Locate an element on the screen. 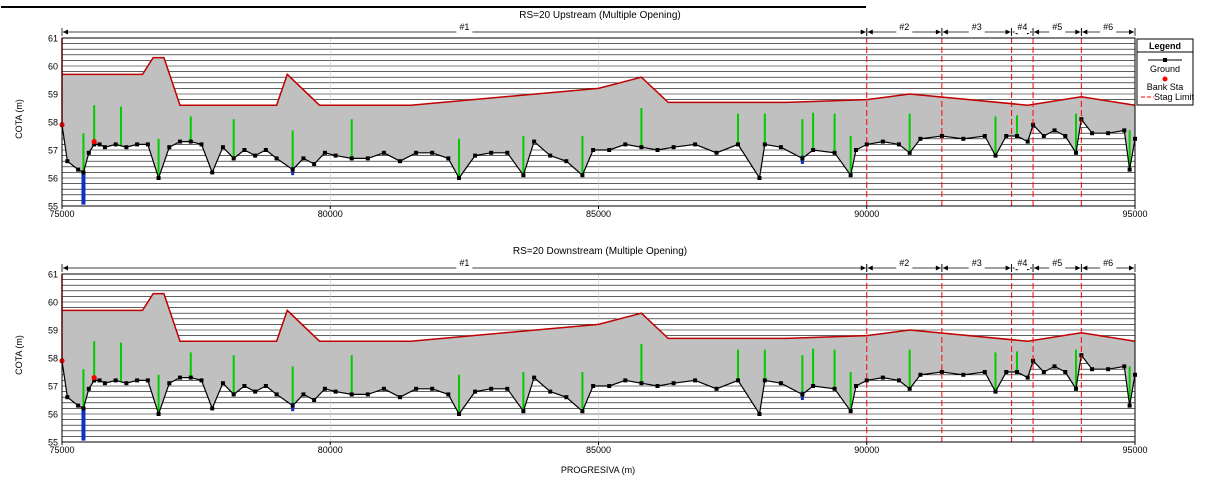  ground-marker-icon is located at coordinates (1165, 60).